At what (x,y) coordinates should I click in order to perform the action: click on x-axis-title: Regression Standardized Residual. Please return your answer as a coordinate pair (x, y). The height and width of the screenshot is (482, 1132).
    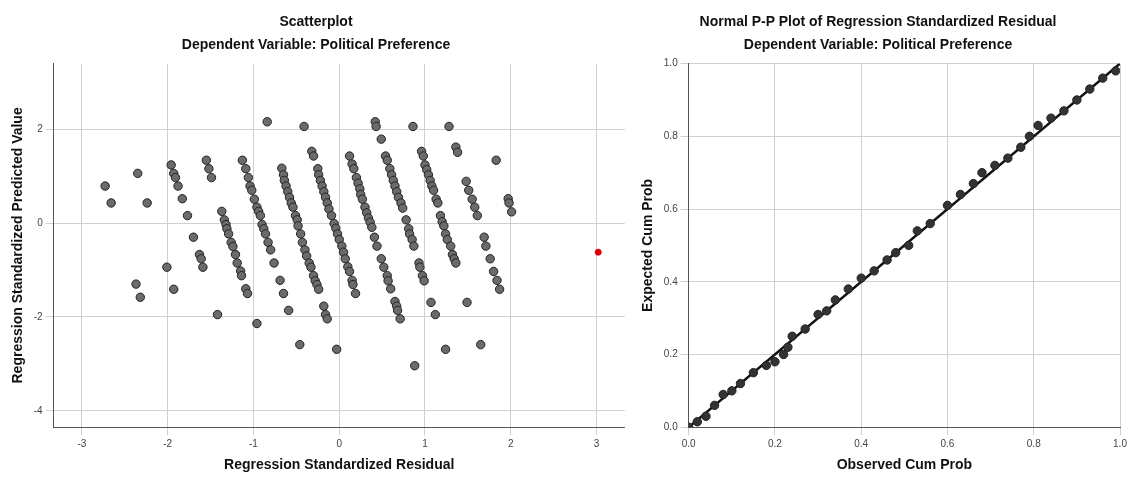
    Looking at the image, I should click on (339, 464).